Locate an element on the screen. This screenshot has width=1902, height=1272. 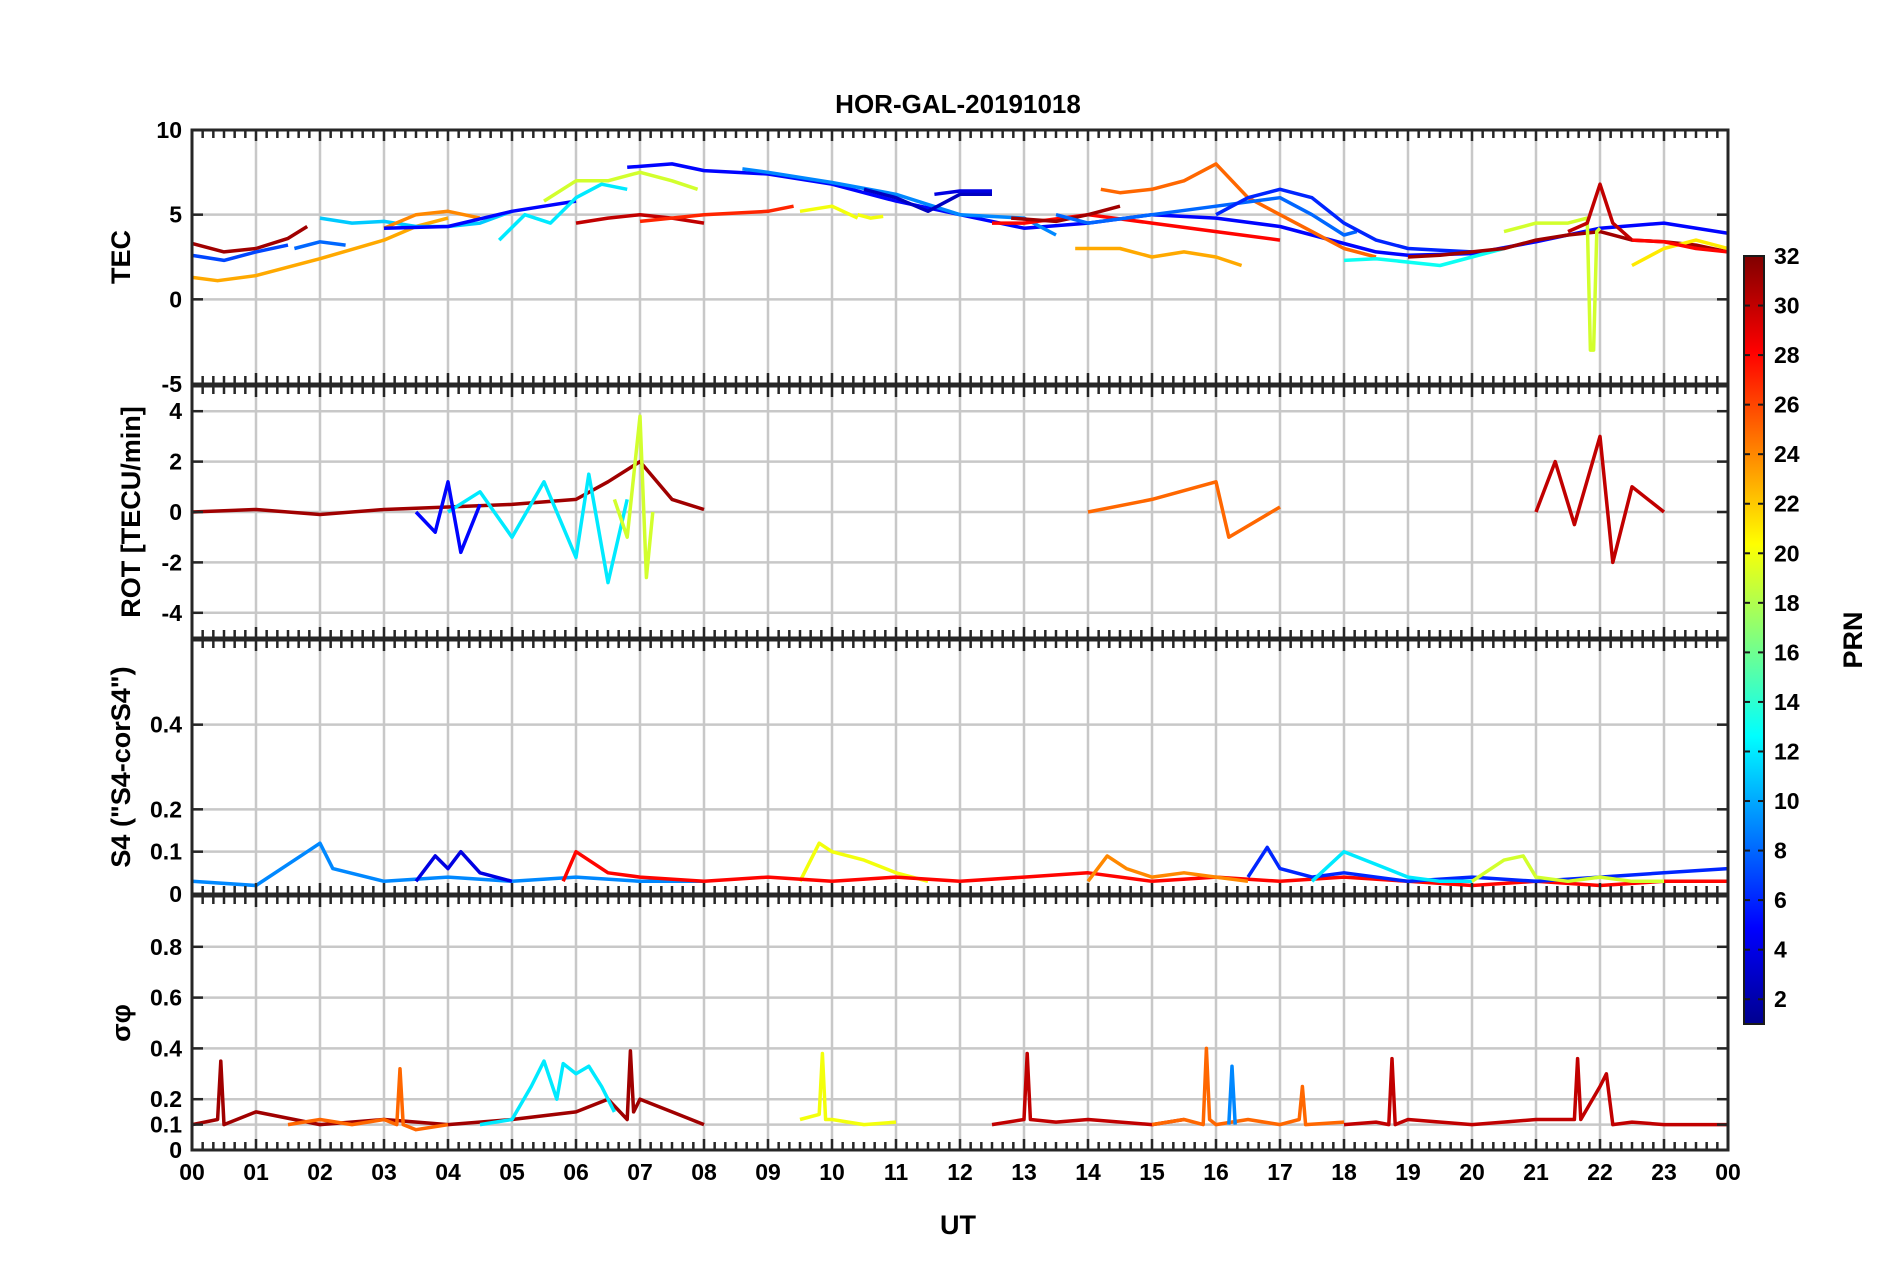
x-tick-label: 01 is located at coordinates (256, 1172).